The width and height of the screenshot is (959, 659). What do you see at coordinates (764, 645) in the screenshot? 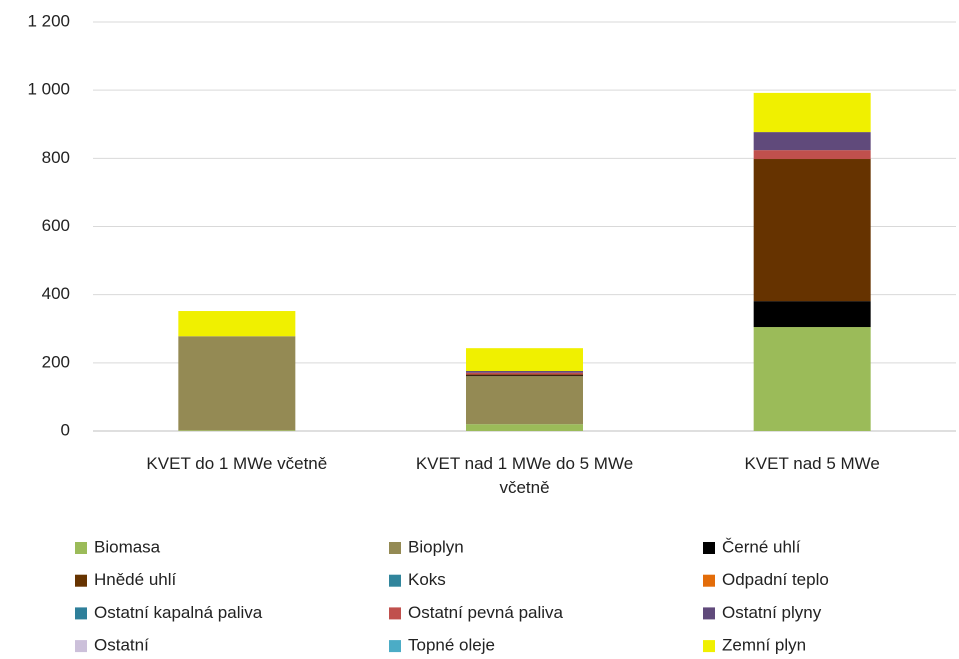
I see `legend-label: Zemní plyn` at bounding box center [764, 645].